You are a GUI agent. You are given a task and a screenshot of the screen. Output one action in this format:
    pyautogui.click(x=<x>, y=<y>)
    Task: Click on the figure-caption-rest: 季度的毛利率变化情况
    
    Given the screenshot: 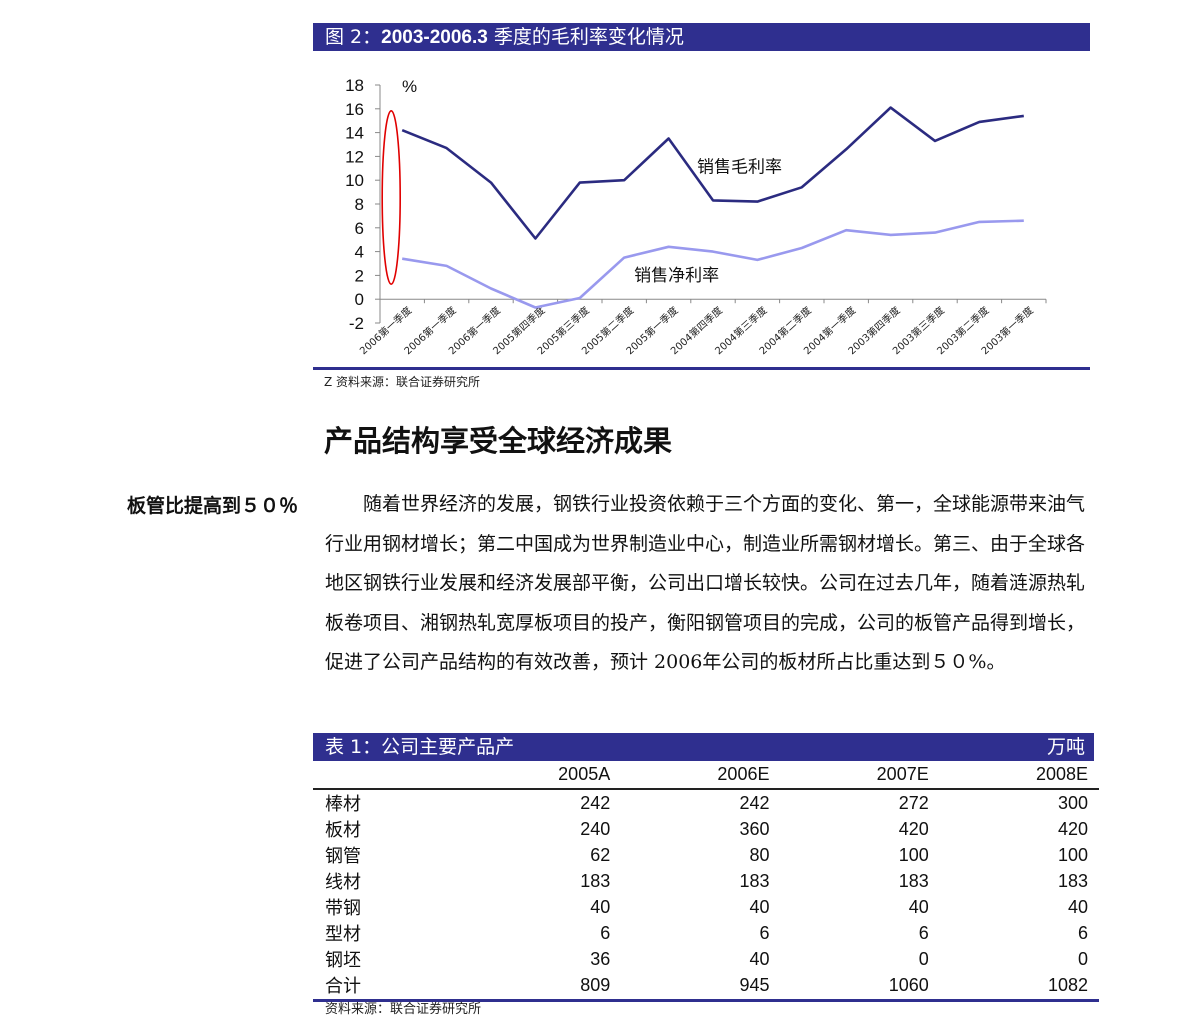 What is the action you would take?
    pyautogui.click(x=585, y=37)
    